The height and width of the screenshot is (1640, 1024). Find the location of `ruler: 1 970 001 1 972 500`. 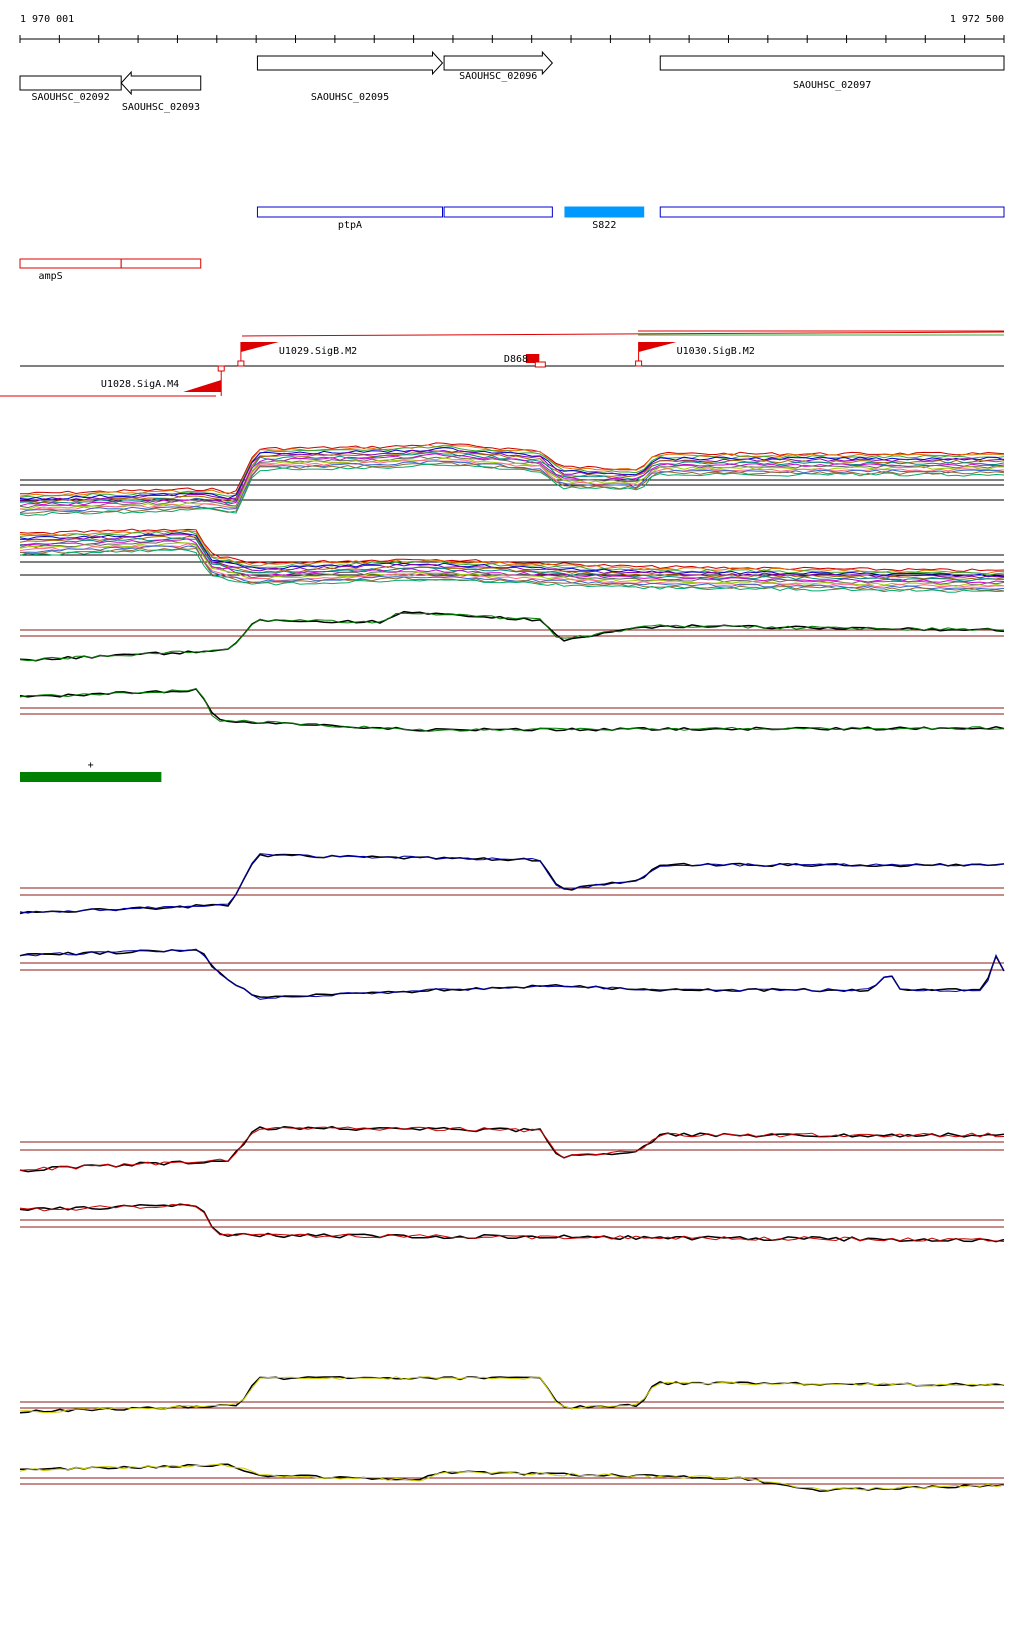

ruler: 1 970 001 1 972 500 is located at coordinates (512, 28).